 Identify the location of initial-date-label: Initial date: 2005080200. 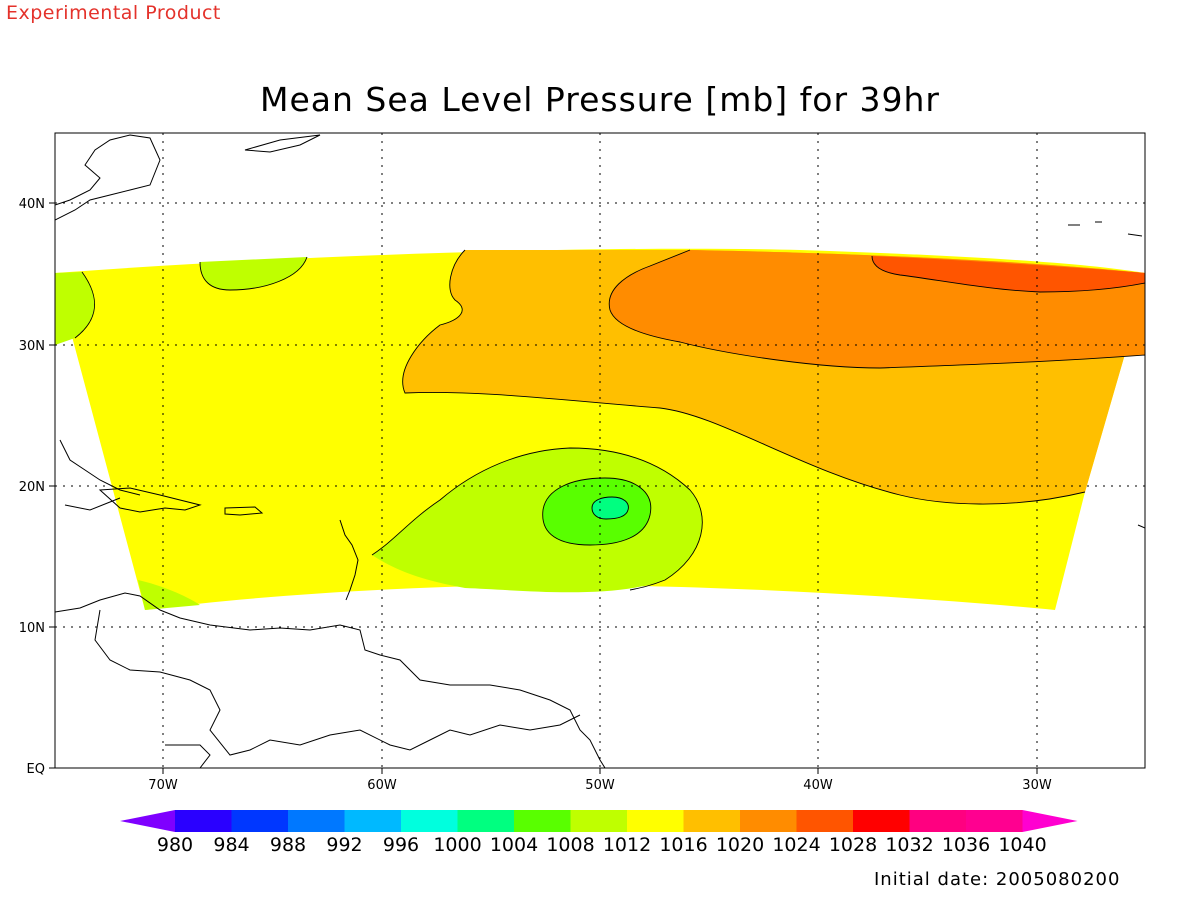
(997, 879).